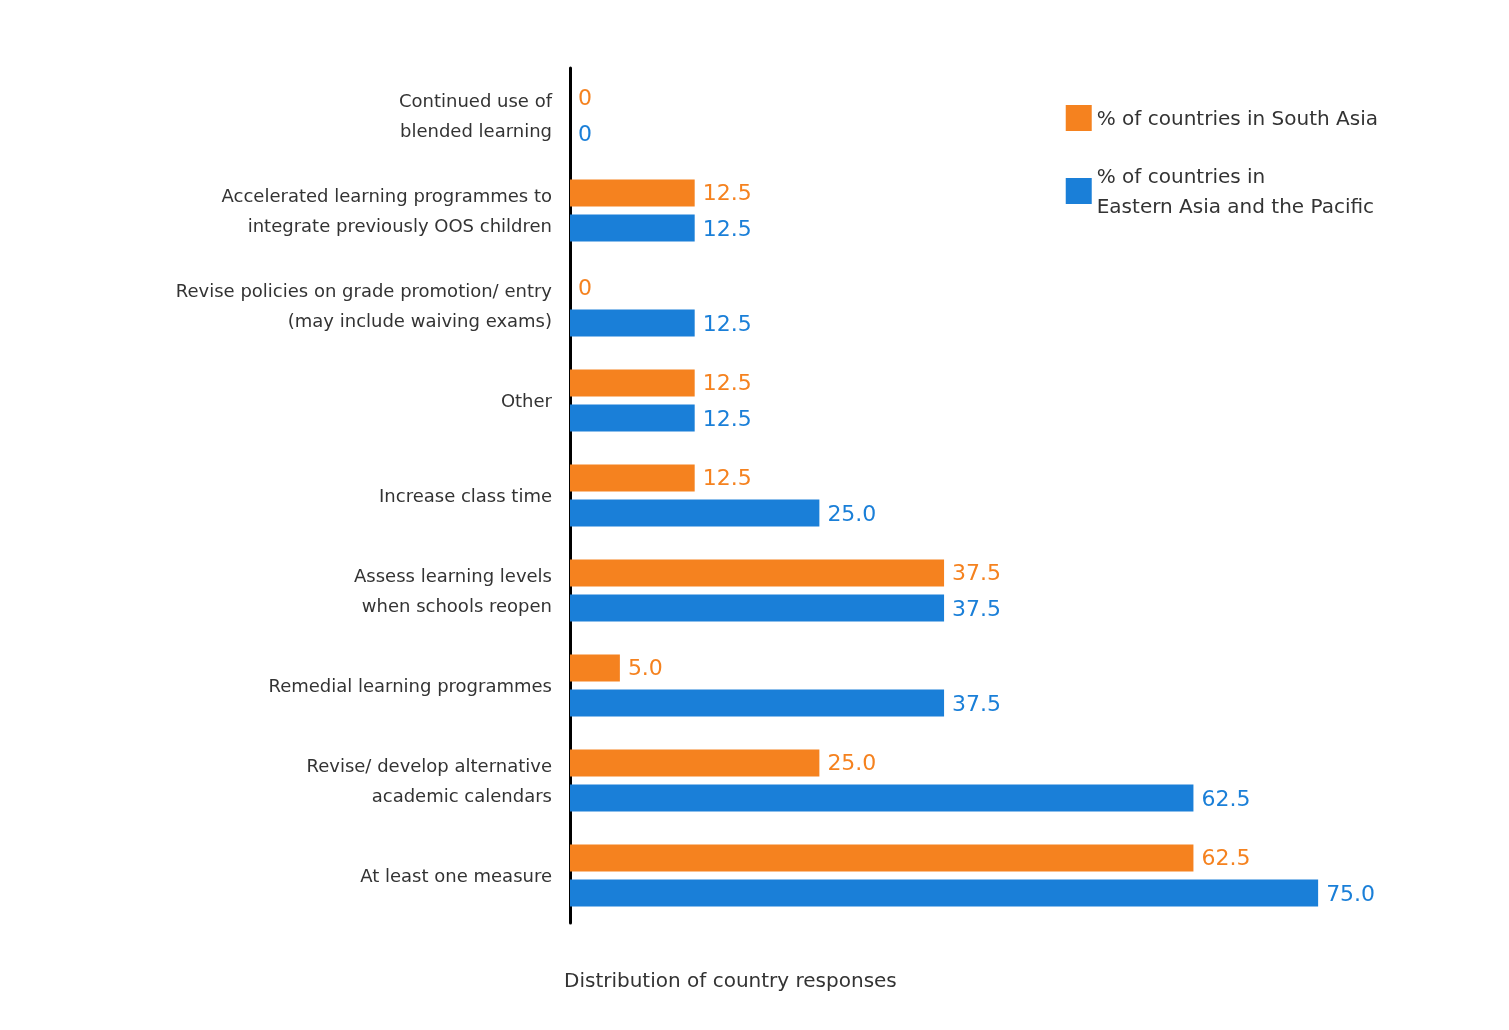 Image resolution: width=1509 pixels, height=1030 pixels. What do you see at coordinates (429, 780) in the screenshot?
I see `y-tick-label: Revise/ develop alternative academic calendars` at bounding box center [429, 780].